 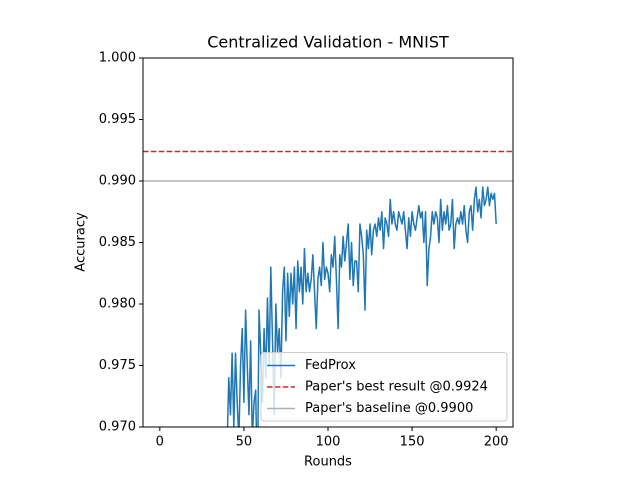 I want to click on x-tick-label: 150, so click(x=412, y=442).